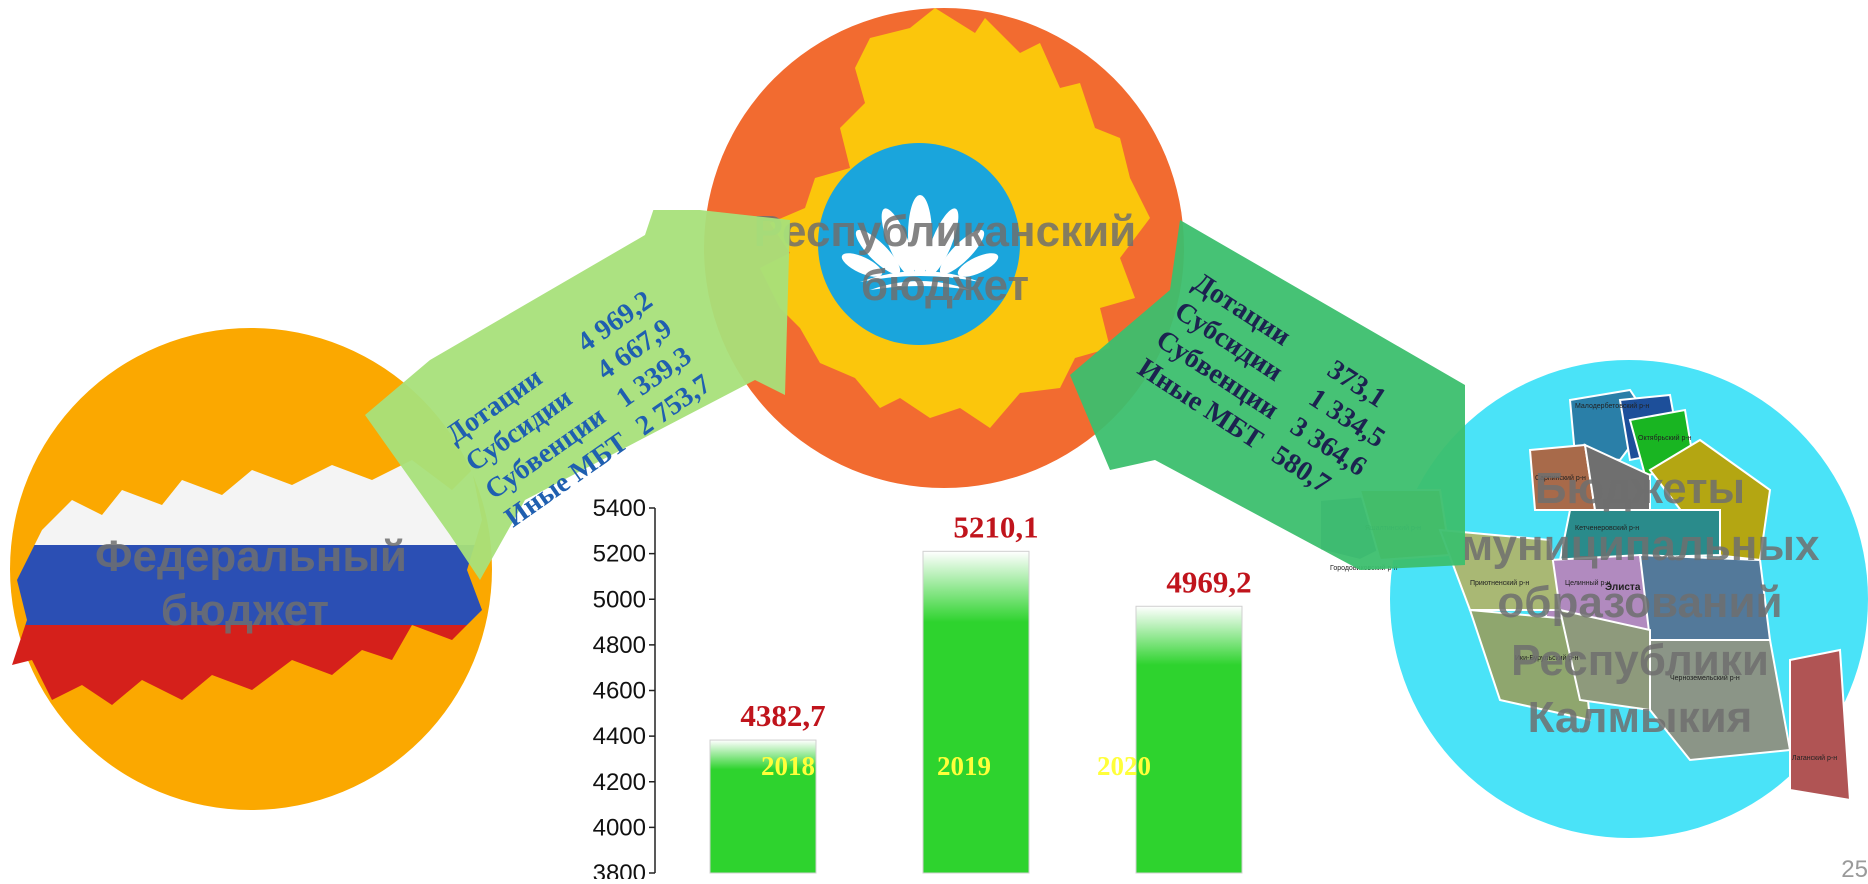 This screenshot has width=1868, height=884. Describe the element at coordinates (619, 827) in the screenshot. I see `y-tick-label: 4000` at that location.